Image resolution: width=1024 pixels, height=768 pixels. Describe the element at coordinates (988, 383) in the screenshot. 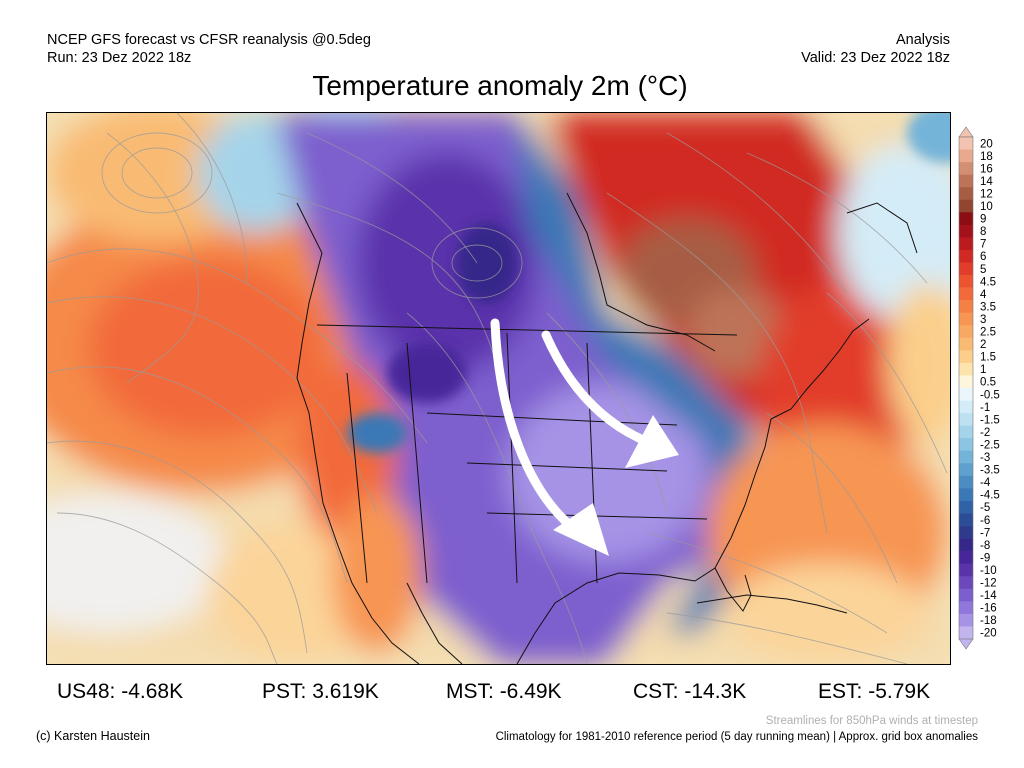

I see `colorbar-label: 0.5` at that location.